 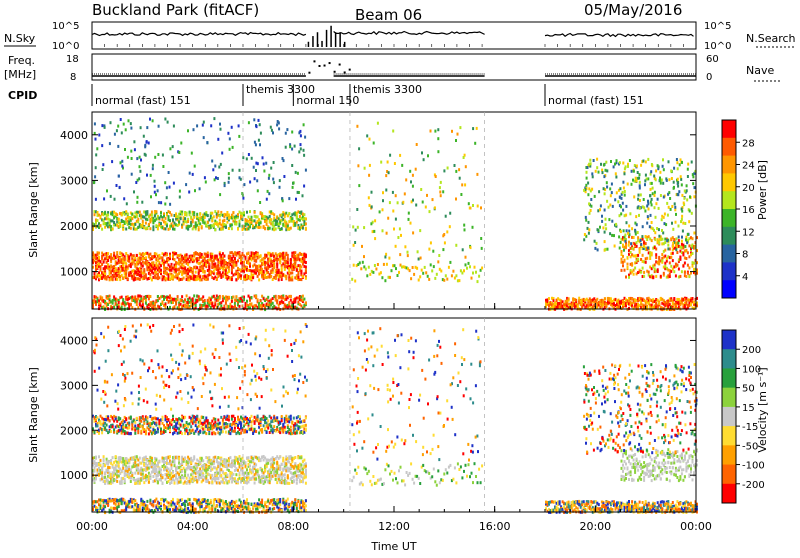 What do you see at coordinates (753, 466) in the screenshot?
I see `colorbar-tick: -100` at bounding box center [753, 466].